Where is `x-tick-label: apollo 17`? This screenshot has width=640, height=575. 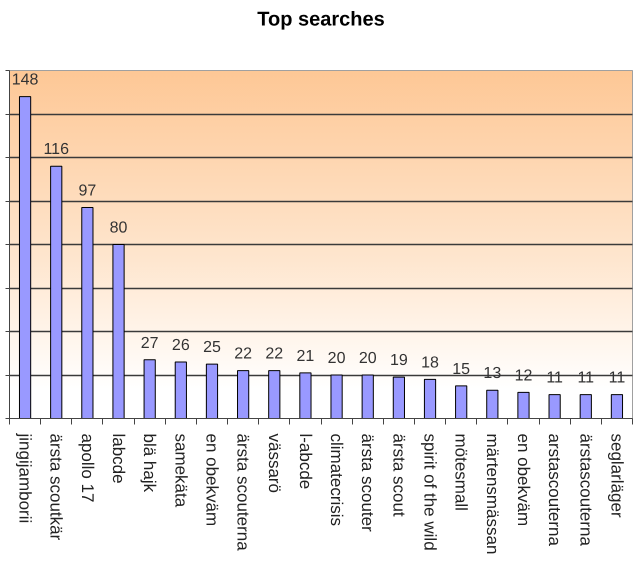 x-tick-label: apollo 17 is located at coordinates (87, 468).